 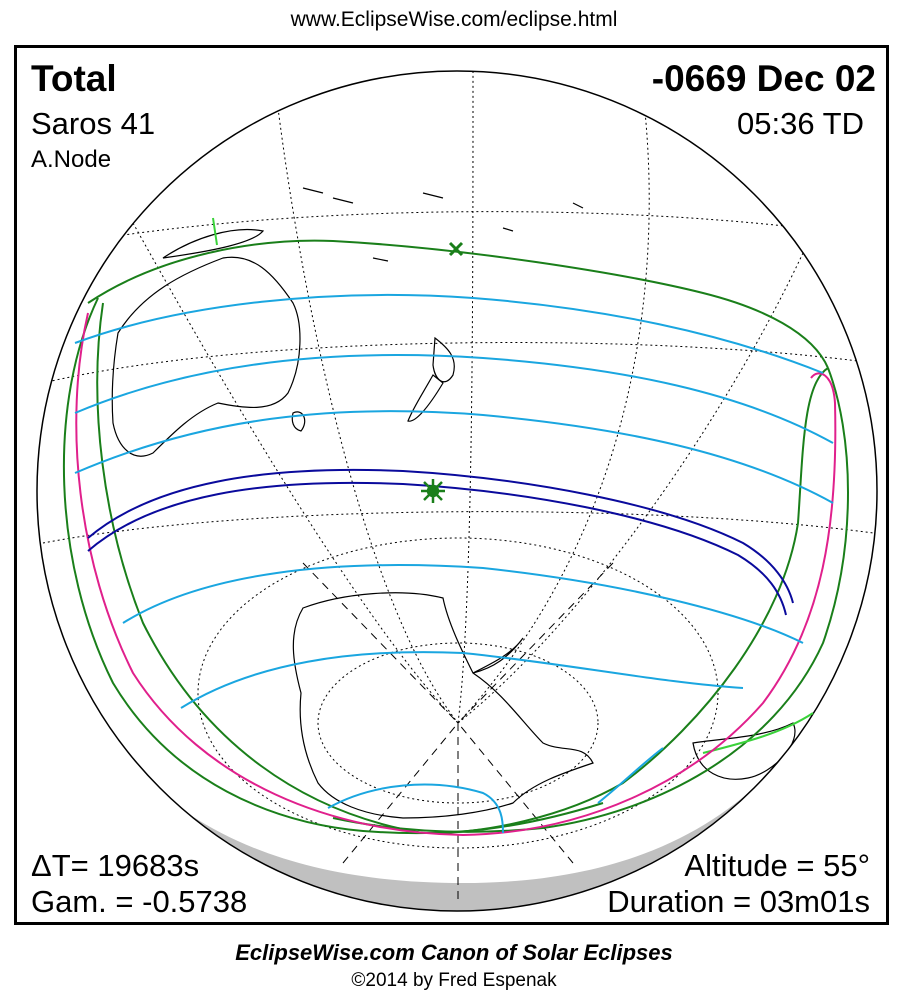 I want to click on eclipse-type: Total, so click(x=74, y=78).